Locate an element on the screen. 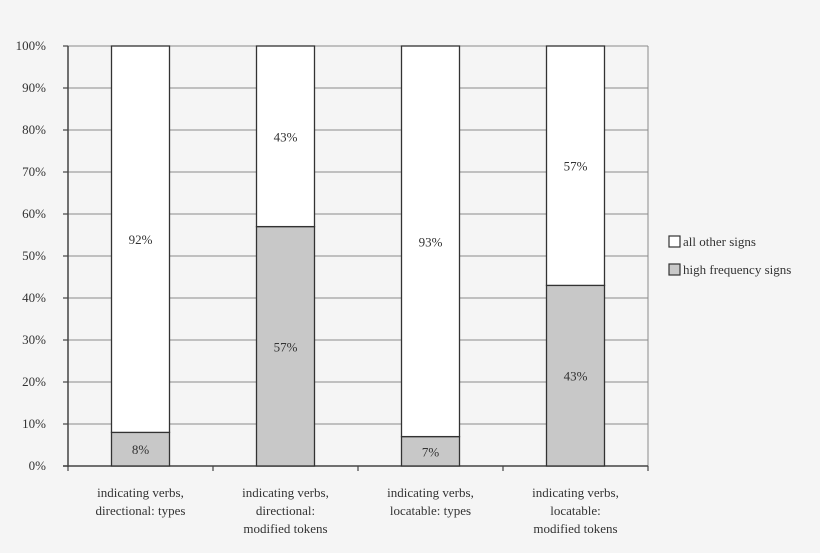  x-tick-label: locatable: types is located at coordinates (430, 510).